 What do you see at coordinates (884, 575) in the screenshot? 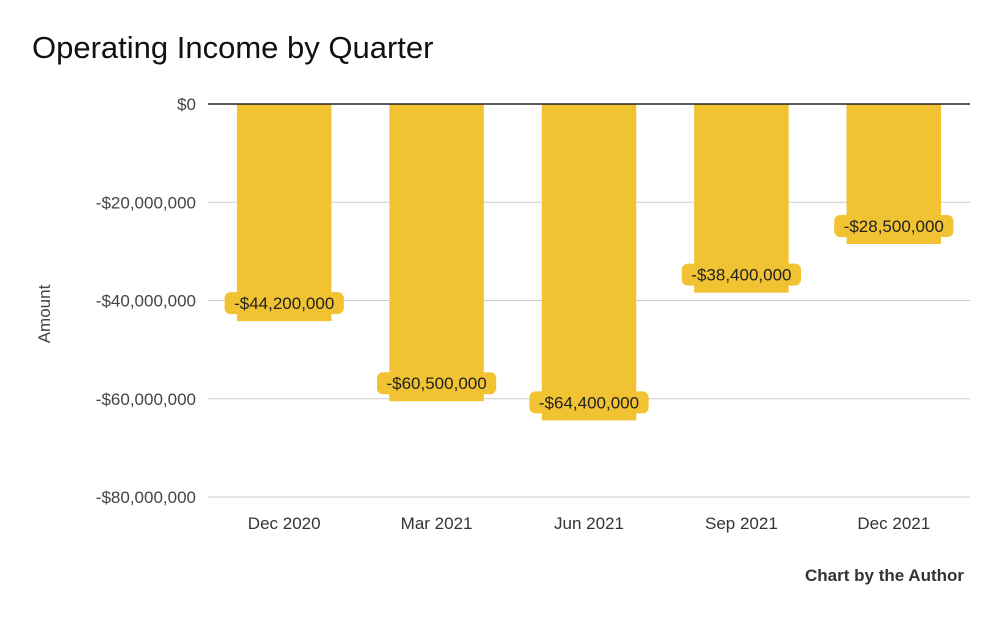
I see `chart-credit: Chart by the Author` at bounding box center [884, 575].